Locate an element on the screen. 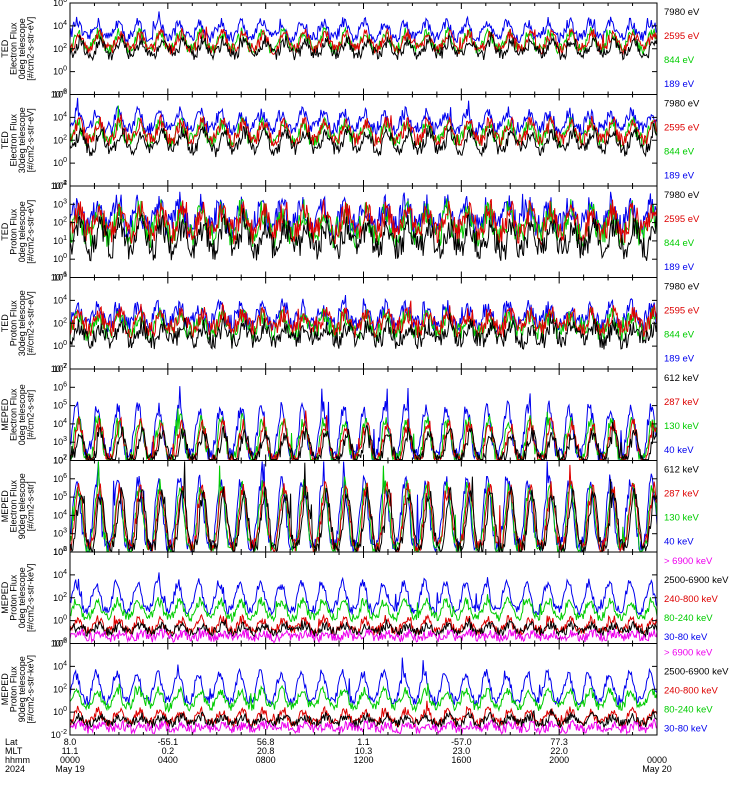 This screenshot has height=800, width=750. y-tick-label: 10⁷ is located at coordinates (60, 460).